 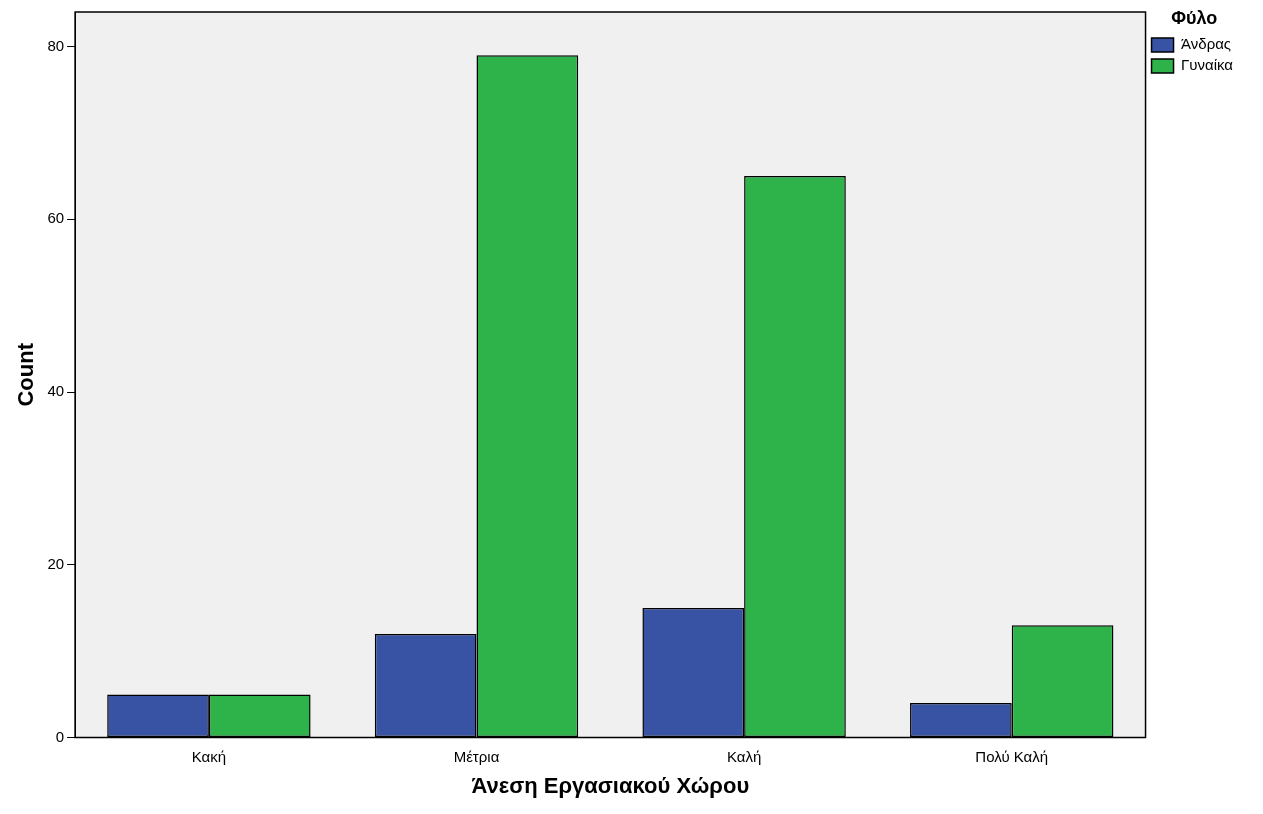 What do you see at coordinates (1012, 756) in the screenshot?
I see `x-tick-label: Πολύ Καλή` at bounding box center [1012, 756].